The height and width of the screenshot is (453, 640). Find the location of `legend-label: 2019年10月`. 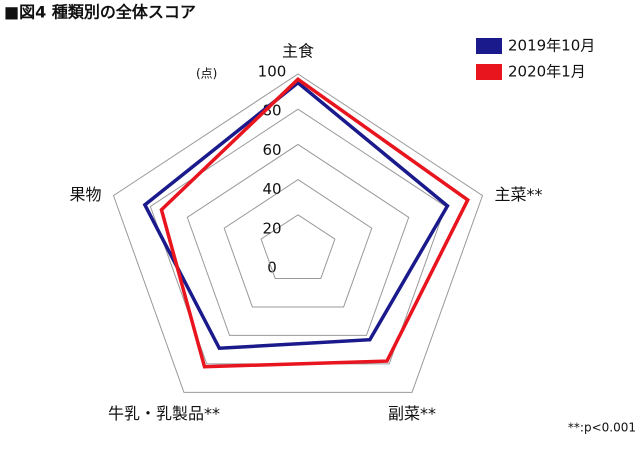

legend-label: 2019年10月 is located at coordinates (551, 46).